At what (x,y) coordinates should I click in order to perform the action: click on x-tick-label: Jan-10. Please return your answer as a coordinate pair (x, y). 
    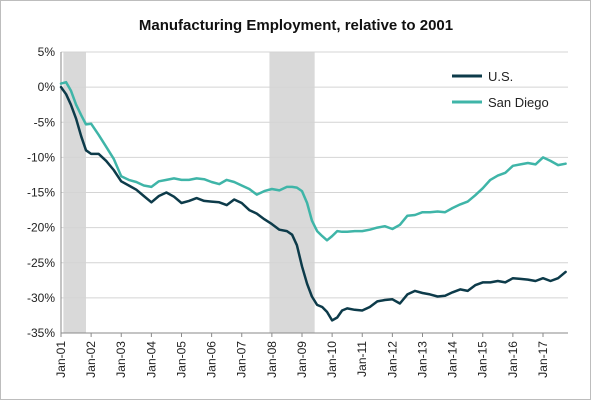
    Looking at the image, I should click on (332, 359).